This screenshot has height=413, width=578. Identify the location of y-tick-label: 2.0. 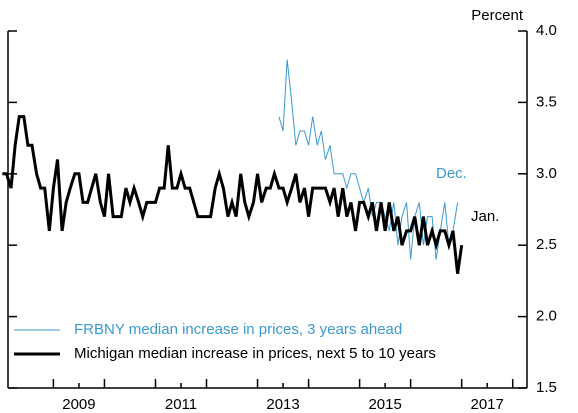
(546, 316).